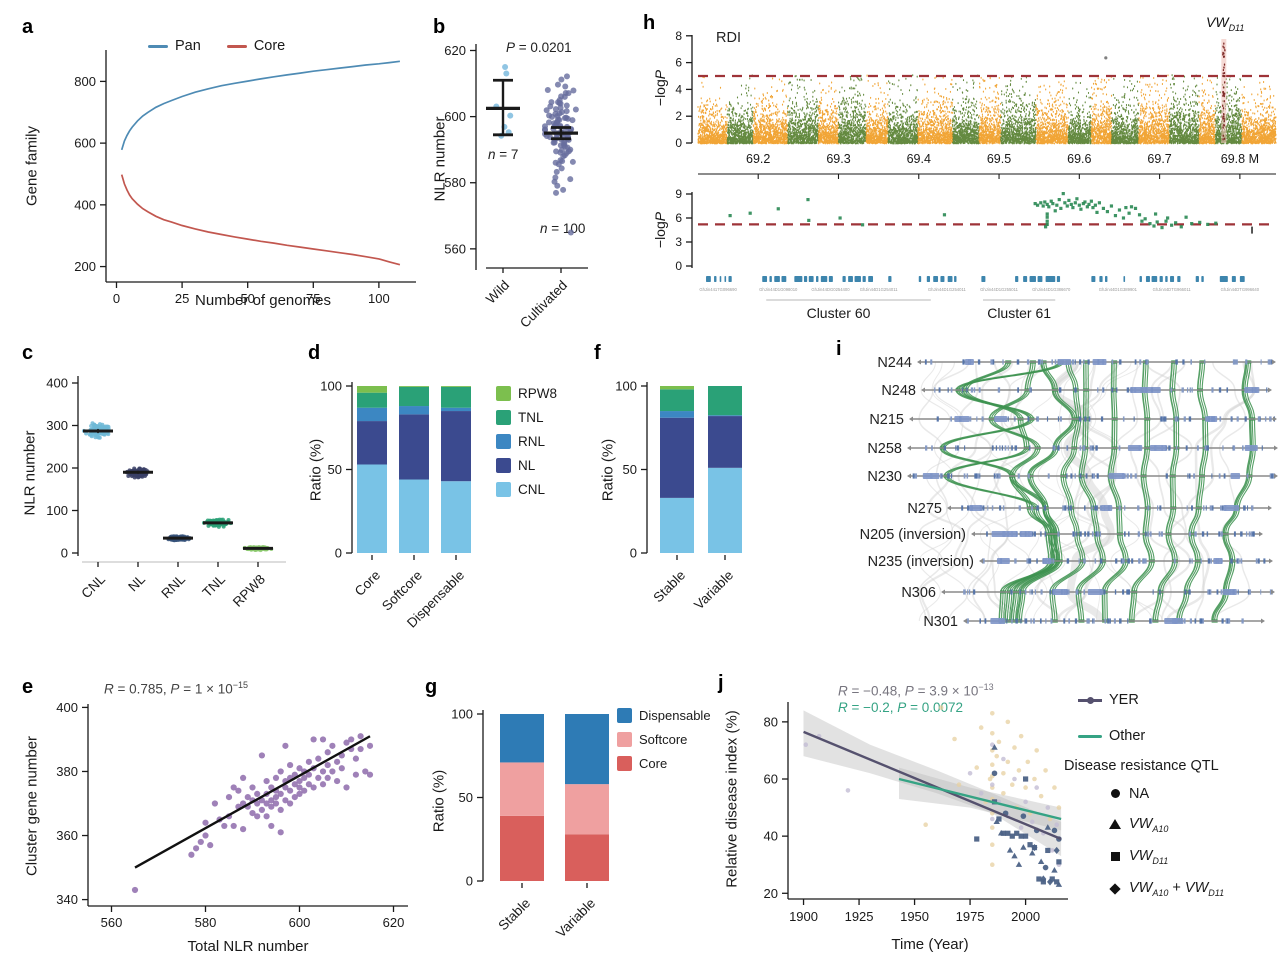 The width and height of the screenshot is (1280, 962). What do you see at coordinates (85, 81) in the screenshot?
I see `svg-text: 800` at bounding box center [85, 81].